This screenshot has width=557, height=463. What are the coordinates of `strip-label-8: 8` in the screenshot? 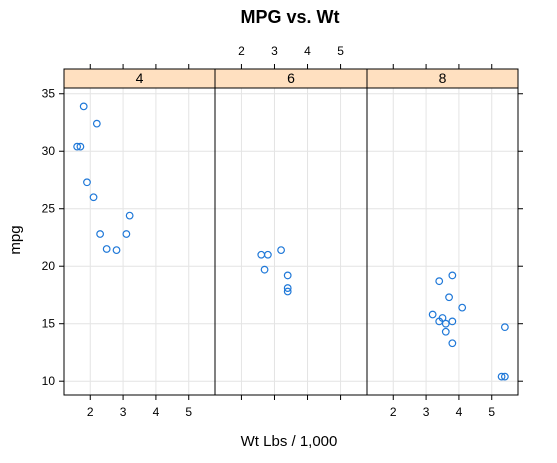 It's located at (443, 78).